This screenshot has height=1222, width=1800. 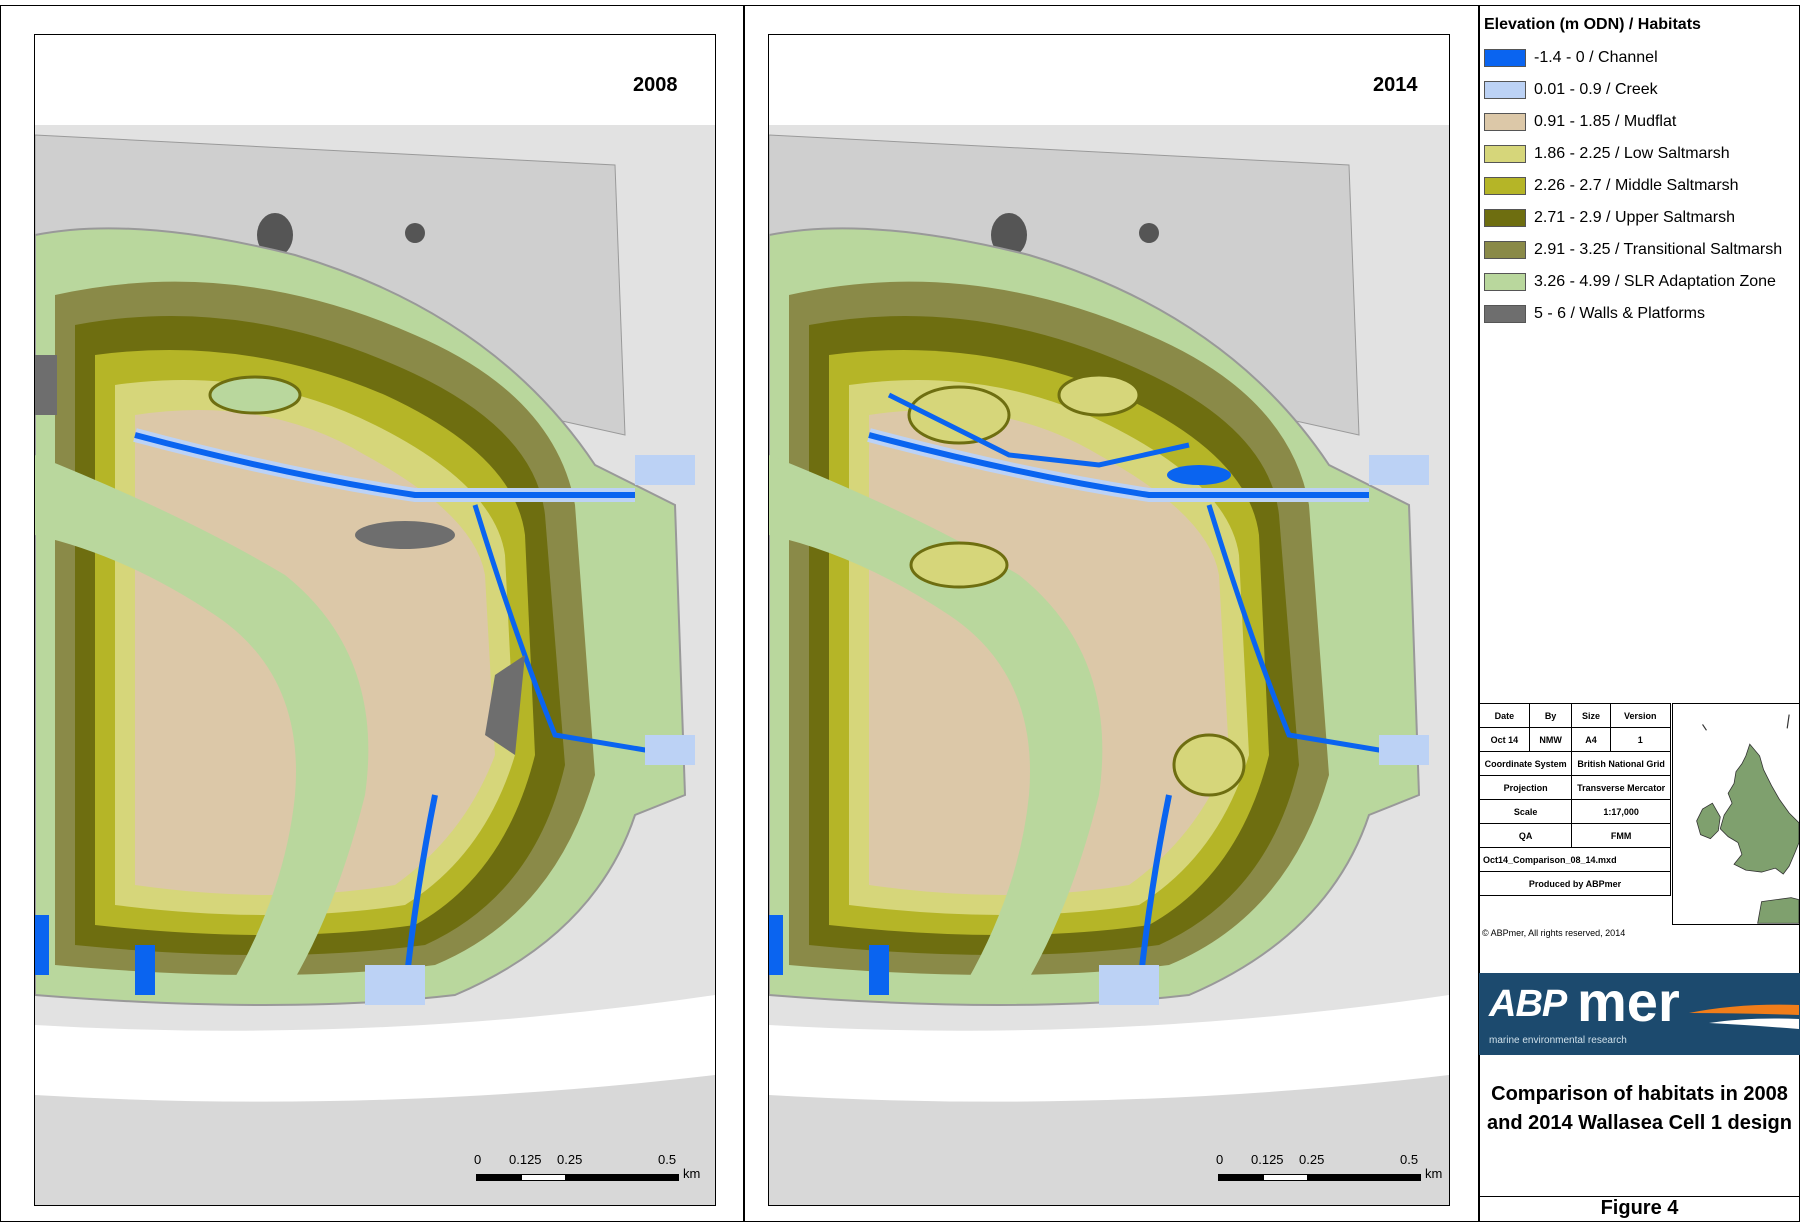 What do you see at coordinates (1596, 89) in the screenshot?
I see `legend-label: 0.01 - 0.9 / Creek` at bounding box center [1596, 89].